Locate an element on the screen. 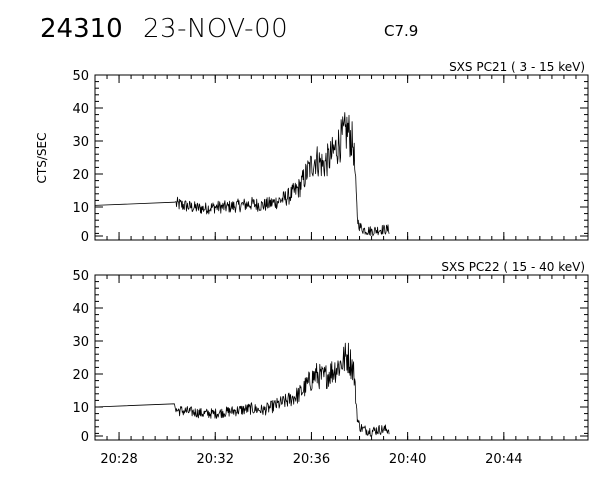  x-tick-label: 20:28 is located at coordinates (118, 459).